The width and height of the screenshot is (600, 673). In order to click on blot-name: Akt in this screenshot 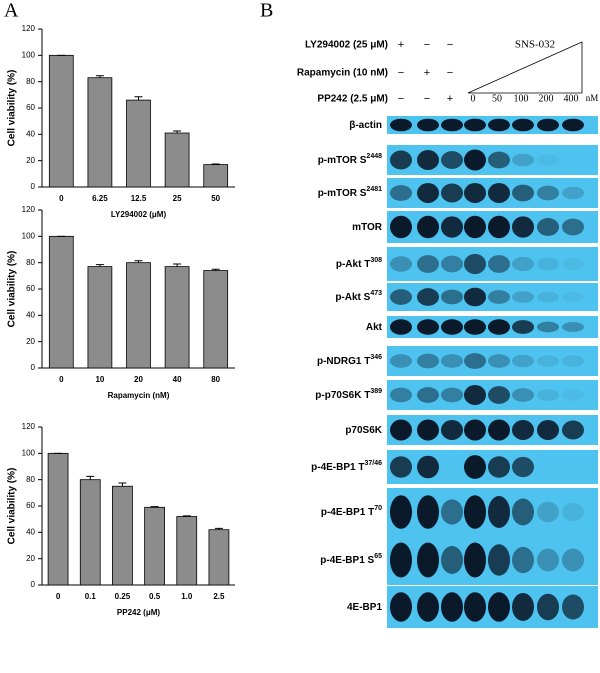, I will do `click(374, 327)`.